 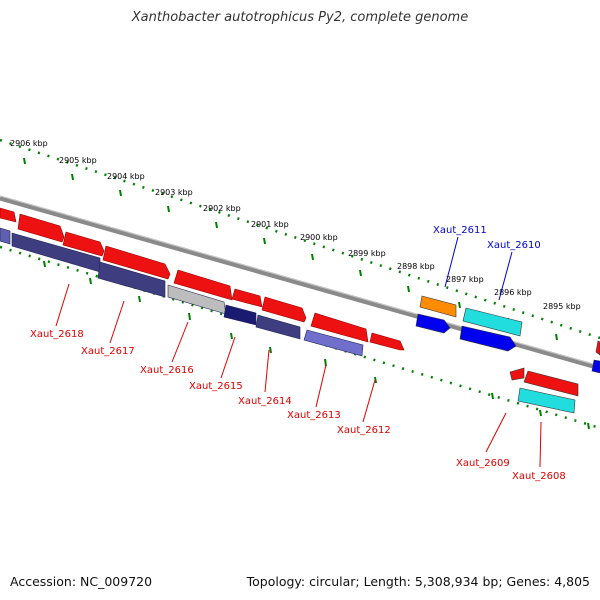 What do you see at coordinates (364, 430) in the screenshot?
I see `gene-label-bottom: Xaut_2612` at bounding box center [364, 430].